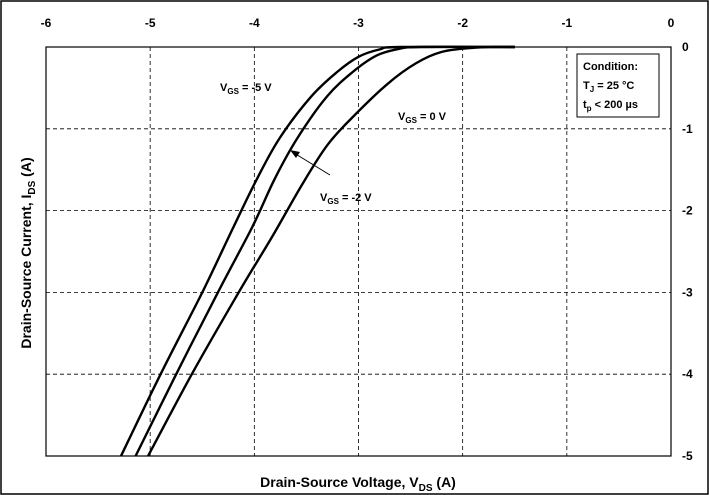 The height and width of the screenshot is (495, 709). Describe the element at coordinates (46, 23) in the screenshot. I see `x-tick-label: -6` at that location.